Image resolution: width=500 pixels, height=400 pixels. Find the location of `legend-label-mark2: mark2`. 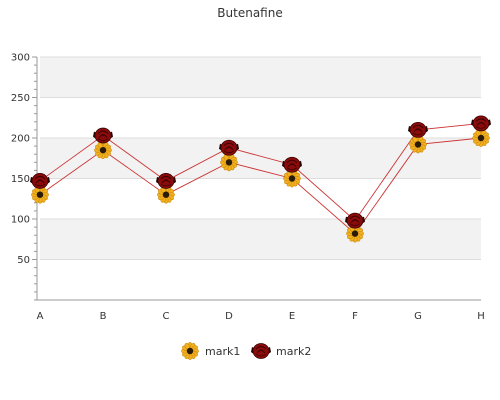

legend-label-mark2: mark2 is located at coordinates (293, 351).